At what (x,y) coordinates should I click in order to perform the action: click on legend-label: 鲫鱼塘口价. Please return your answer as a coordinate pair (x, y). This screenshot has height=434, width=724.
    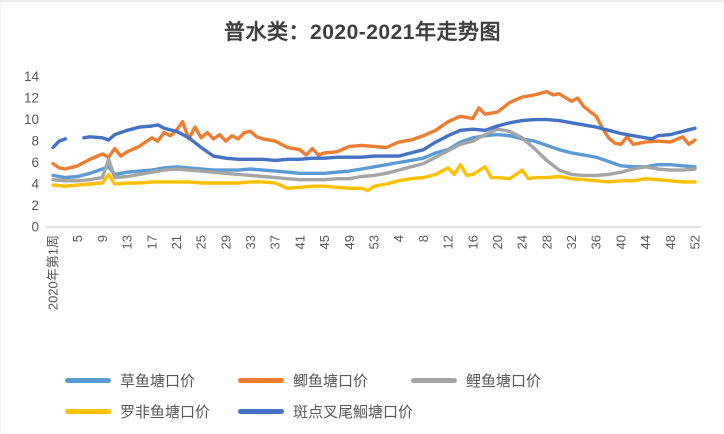
    Looking at the image, I should click on (331, 381).